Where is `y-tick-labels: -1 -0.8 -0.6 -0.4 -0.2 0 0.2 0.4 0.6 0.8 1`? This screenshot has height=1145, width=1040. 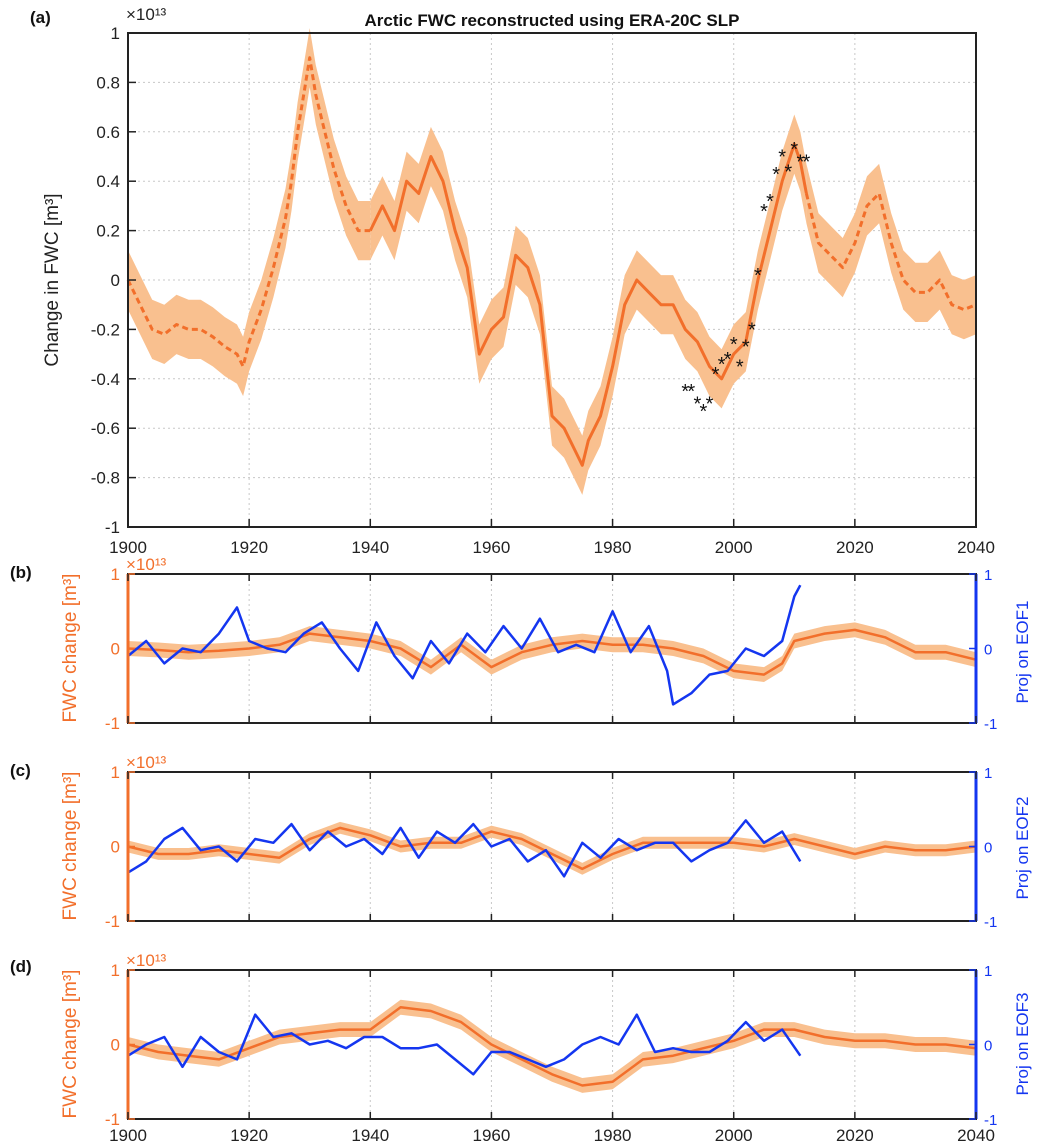
y-tick-labels: -1 -0.8 -0.6 -0.4 -0.2 0 0.2 0.4 0.6 0.8 1 is located at coordinates (113, 280).